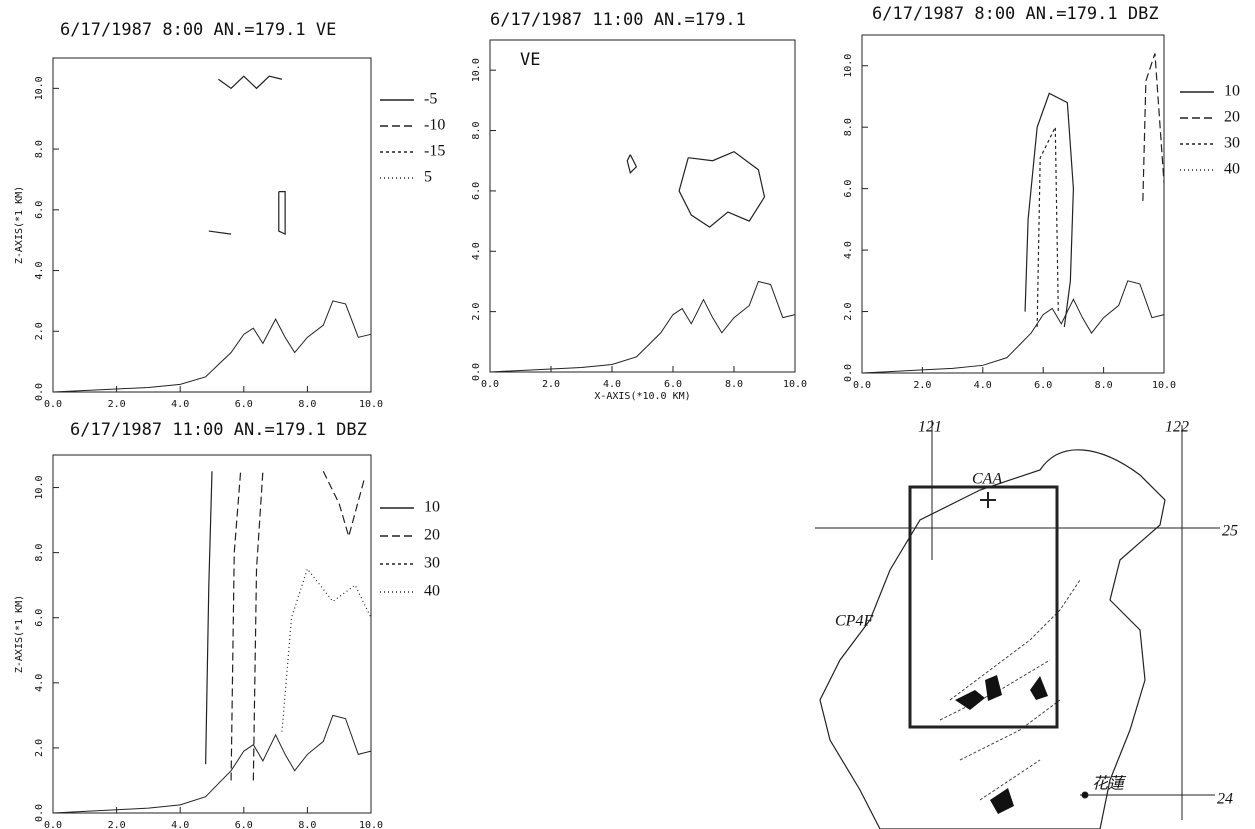  What do you see at coordinates (987, 479) in the screenshot?
I see `map-label: CAA` at bounding box center [987, 479].